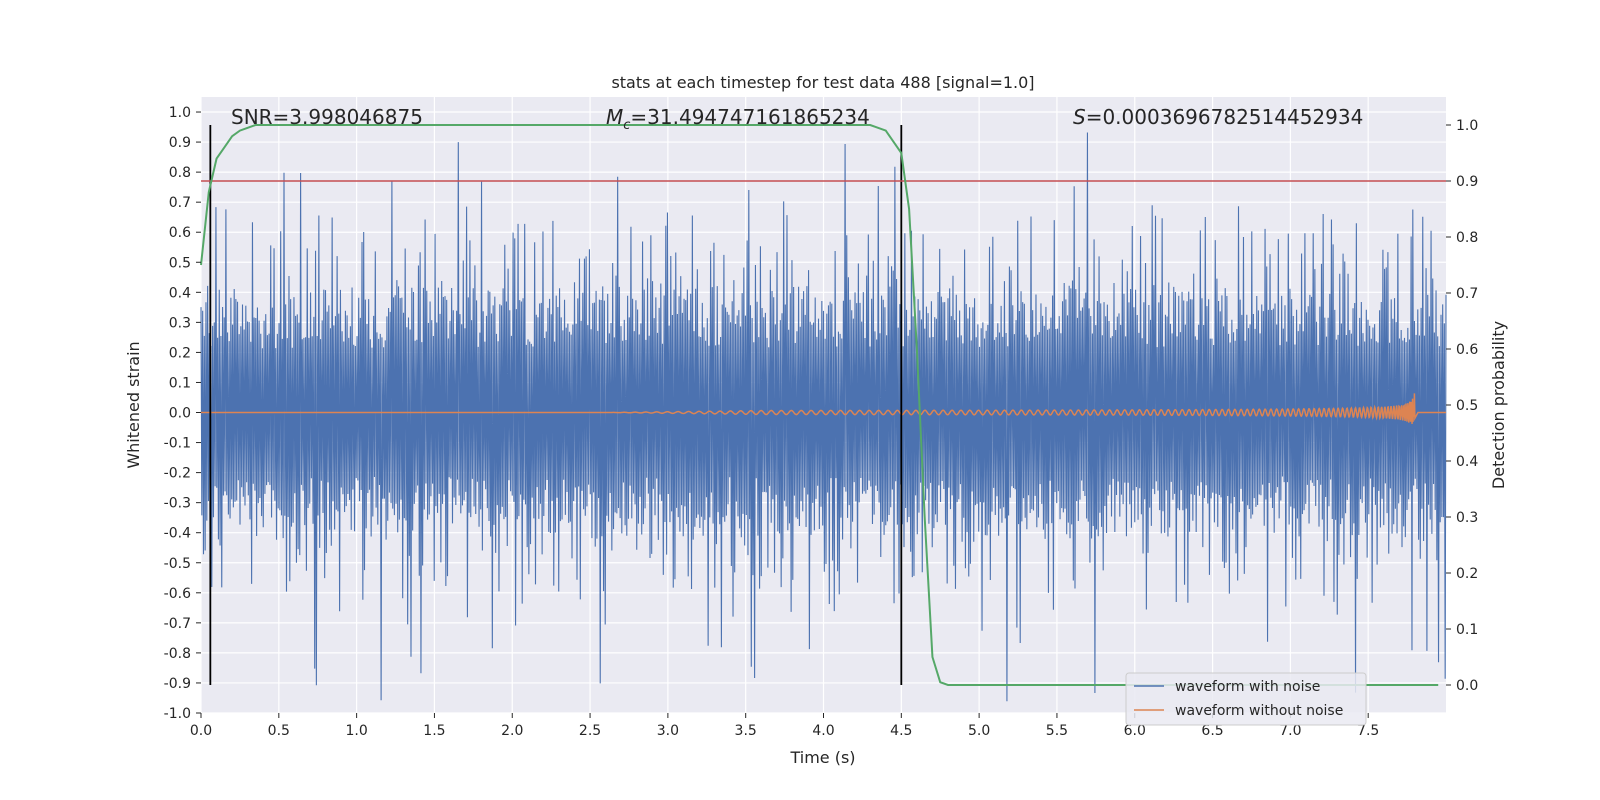 The image size is (1600, 800). I want to click on y-tick-label: -0.3, so click(177, 504).